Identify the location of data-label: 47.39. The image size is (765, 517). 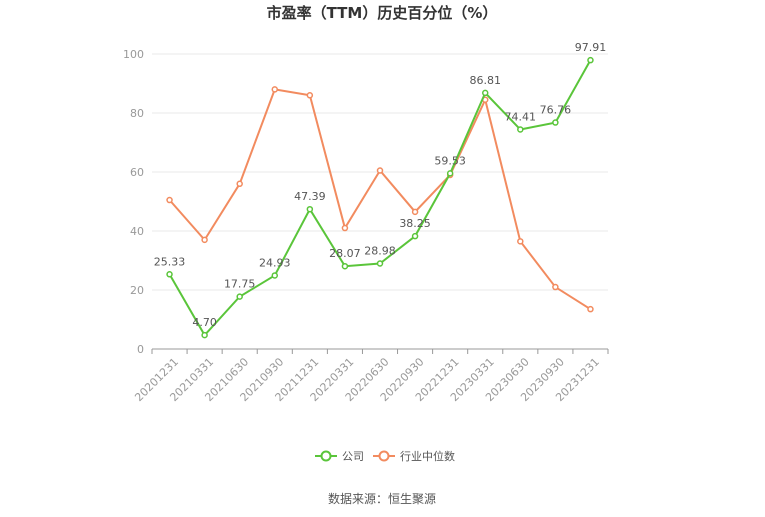
(310, 196).